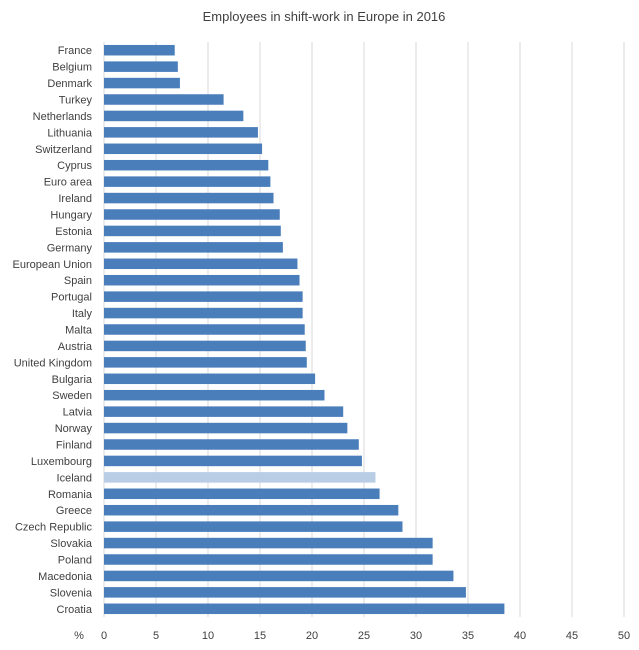 The width and height of the screenshot is (639, 650). I want to click on category-label: Iceland, so click(74, 478).